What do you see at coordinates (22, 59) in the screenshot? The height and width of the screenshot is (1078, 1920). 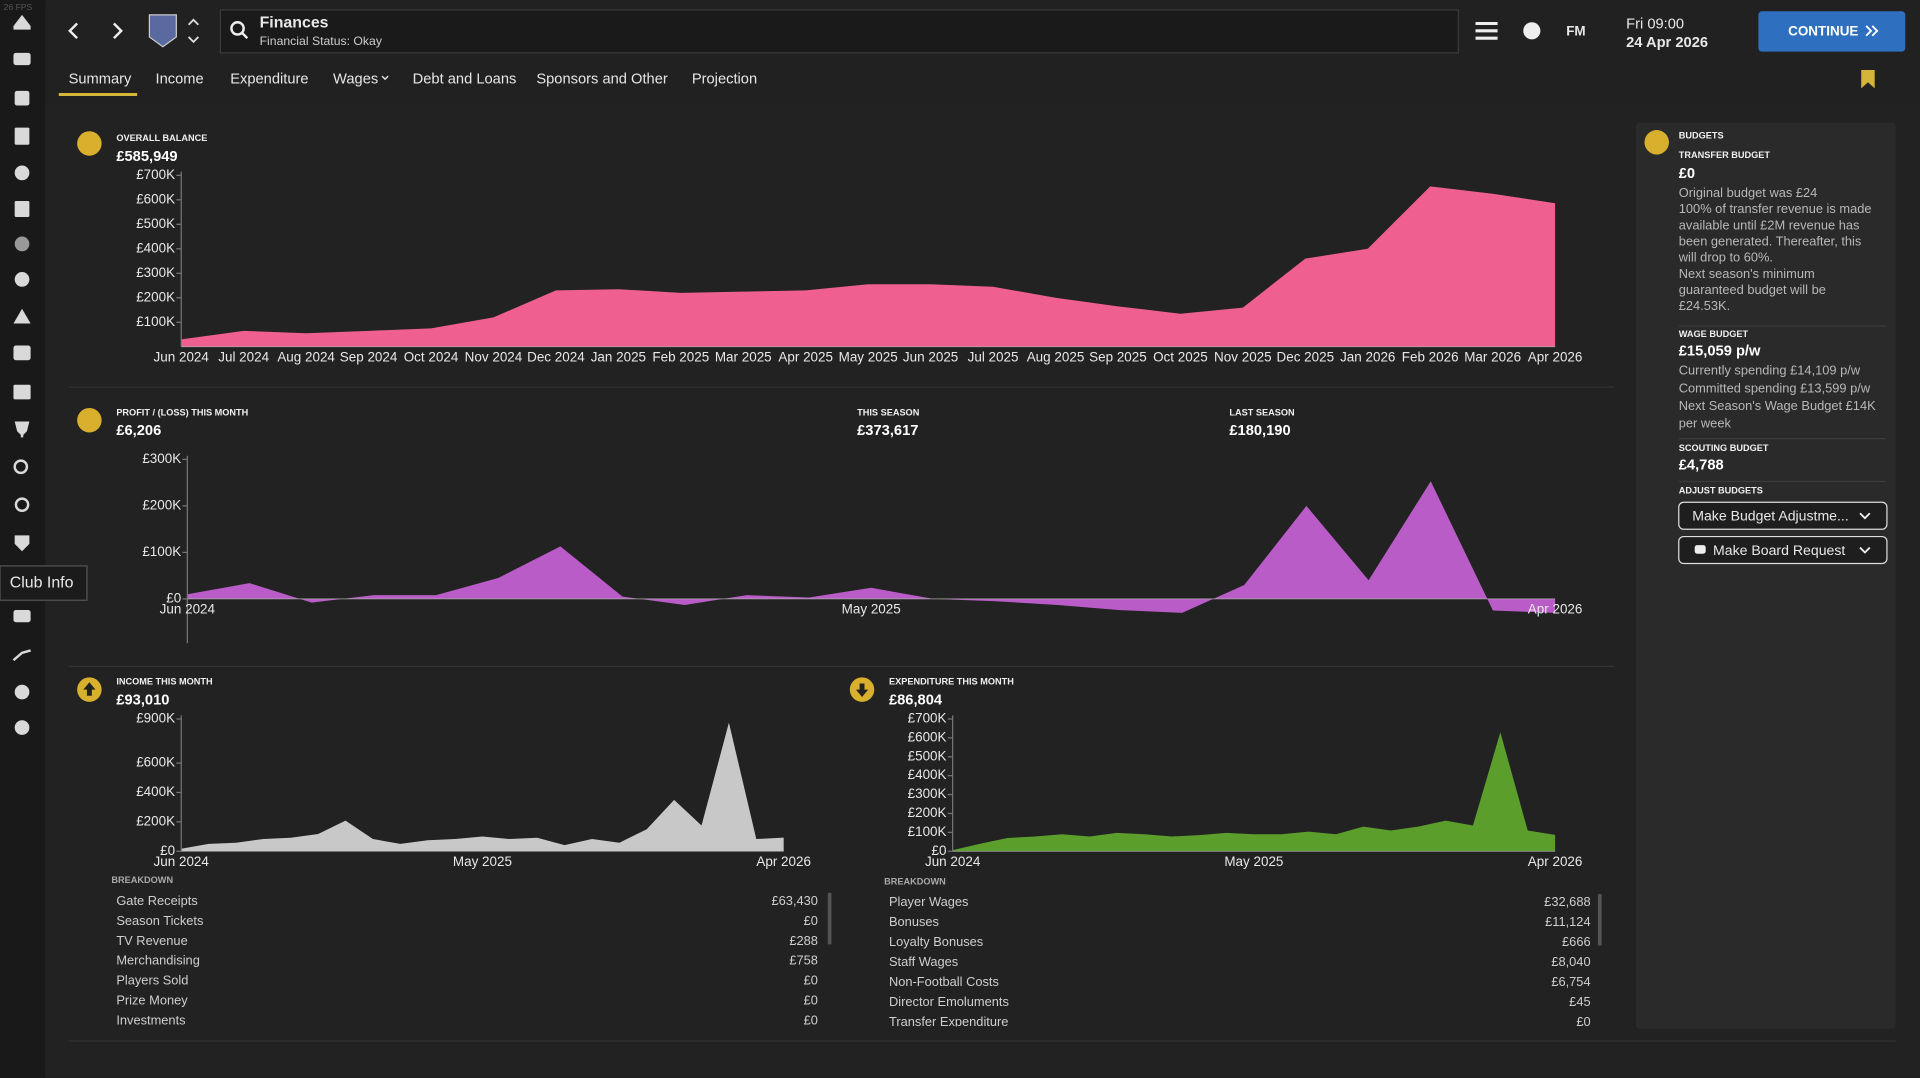 I see `inbox-icon` at bounding box center [22, 59].